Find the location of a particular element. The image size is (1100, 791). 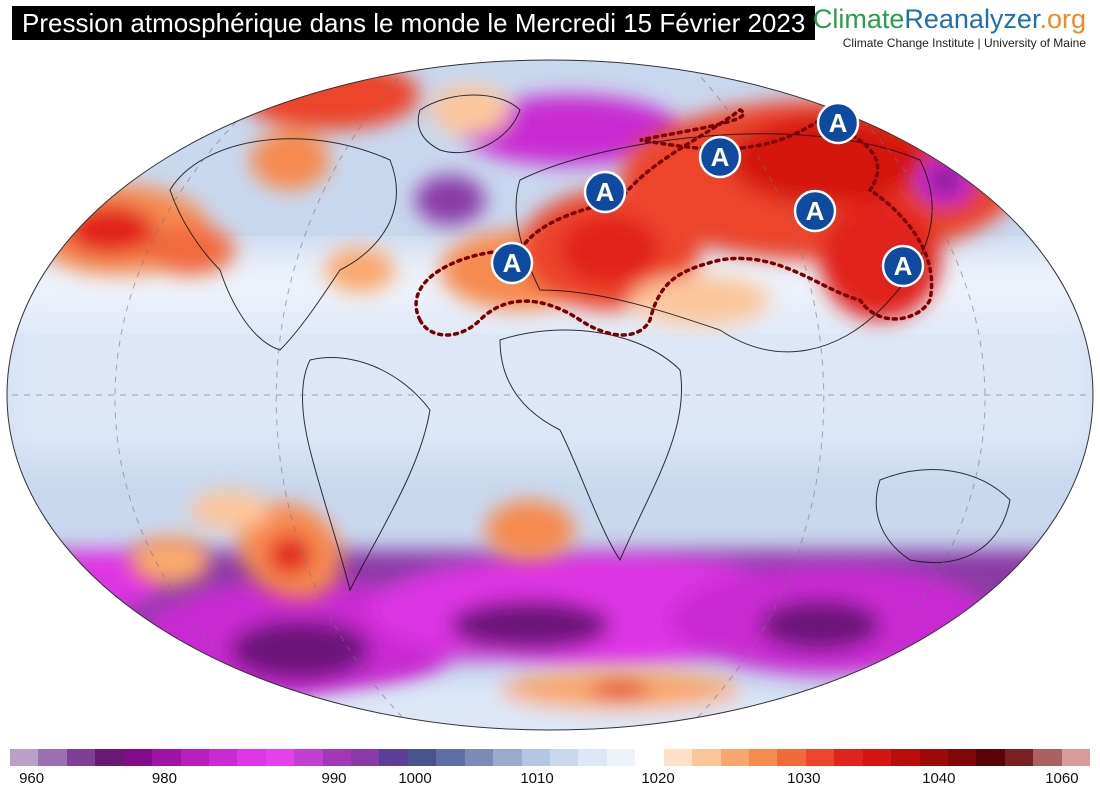

logo-wordmark: ClimateReanalyzer.org is located at coordinates (949, 19).